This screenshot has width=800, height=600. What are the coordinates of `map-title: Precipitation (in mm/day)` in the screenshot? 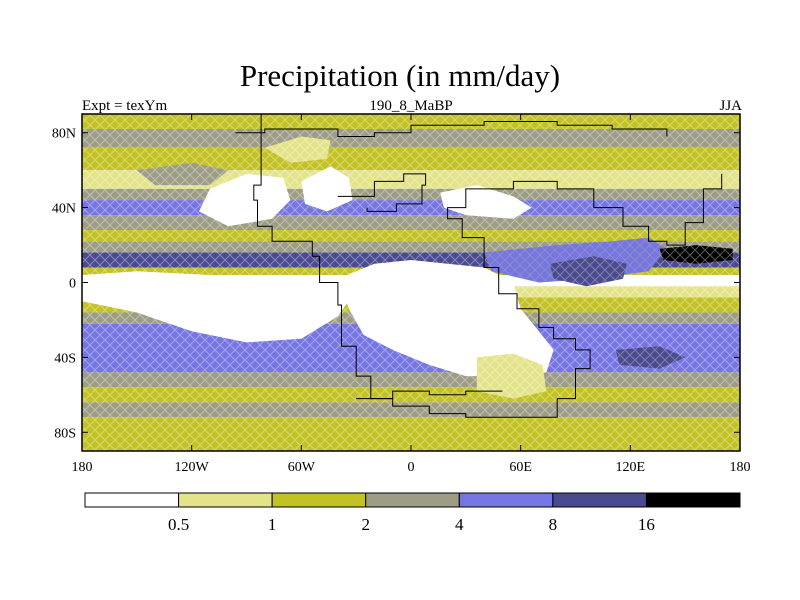 It's located at (400, 75).